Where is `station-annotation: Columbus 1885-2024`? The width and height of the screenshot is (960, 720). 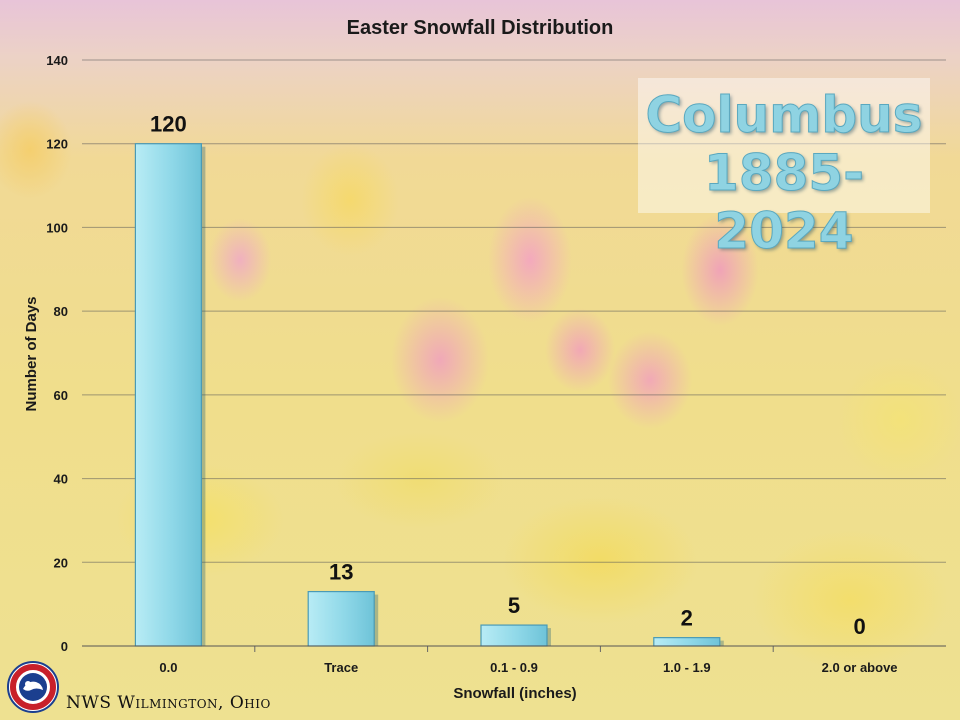 station-annotation: Columbus 1885-2024 is located at coordinates (784, 169).